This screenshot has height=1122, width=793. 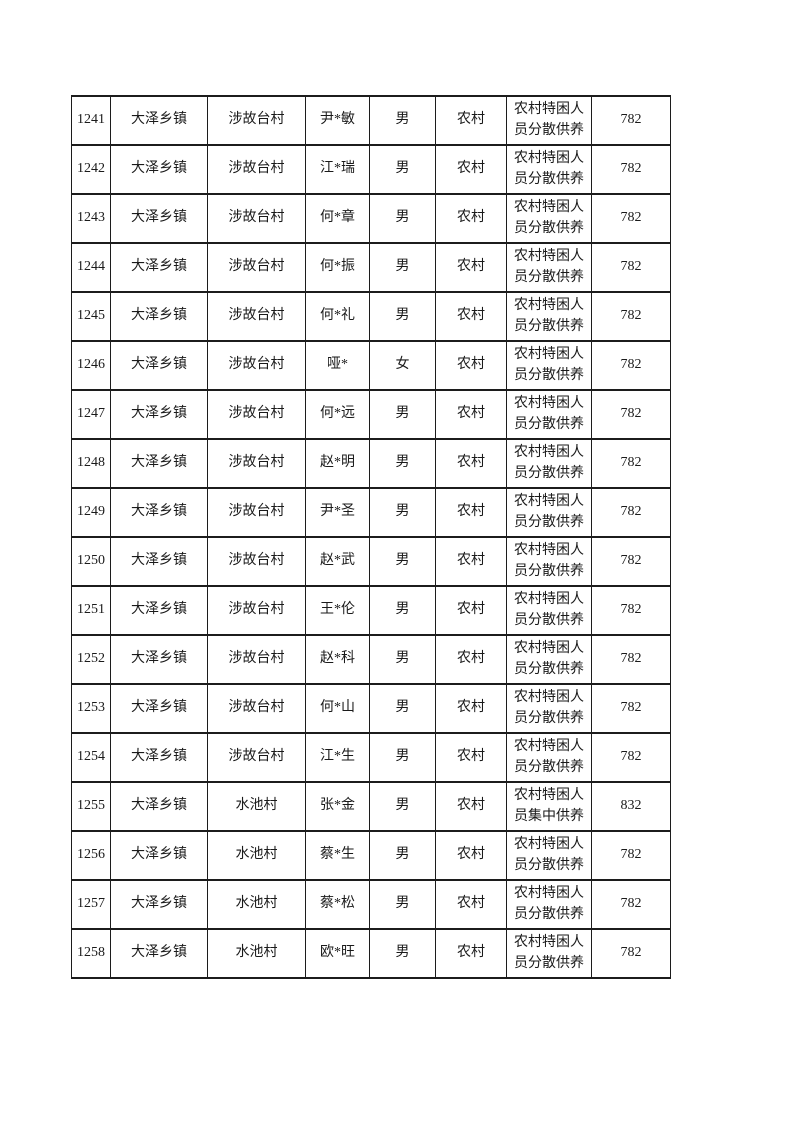 What do you see at coordinates (91, 512) in the screenshot?
I see `cell-serial: 1249` at bounding box center [91, 512].